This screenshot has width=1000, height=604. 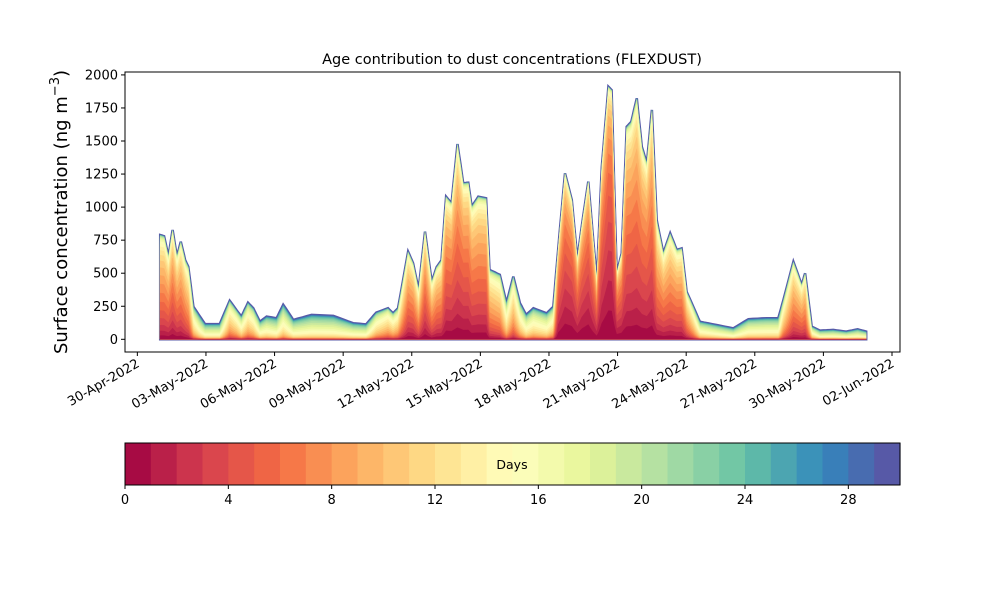 I want to click on x-tick-label: 21-May-2022, so click(x=582, y=384).